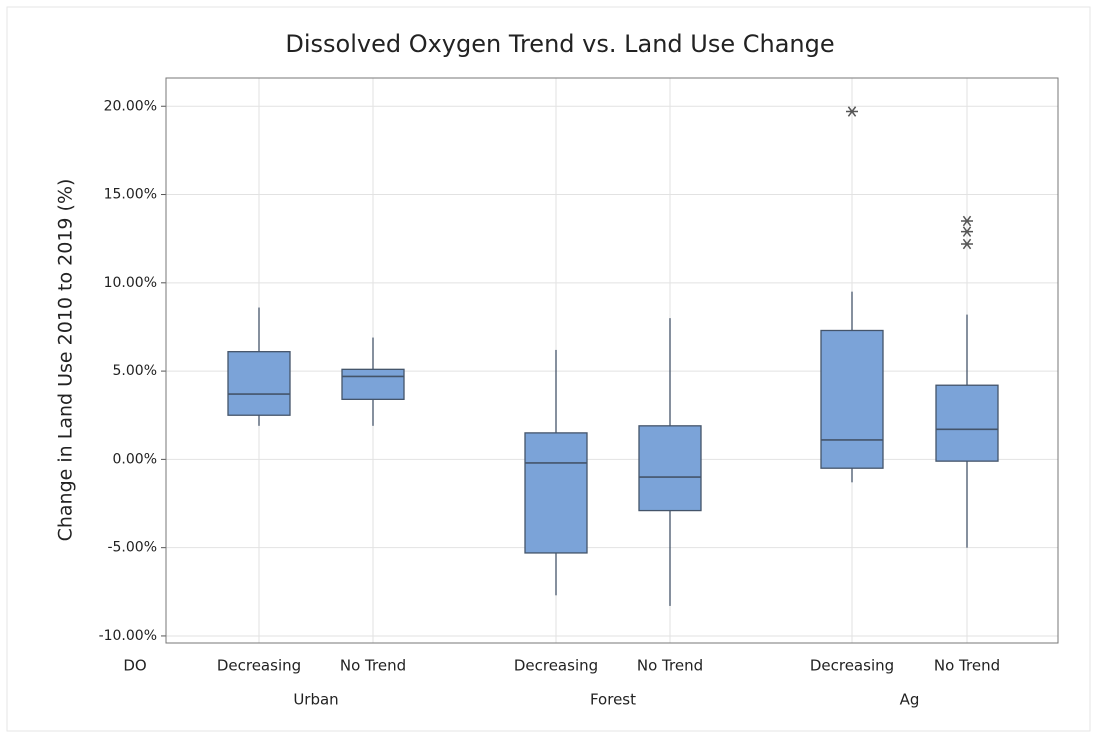 Image resolution: width=1097 pixels, height=742 pixels. Describe the element at coordinates (134, 666) in the screenshot. I see `x-axis-label: DO` at that location.